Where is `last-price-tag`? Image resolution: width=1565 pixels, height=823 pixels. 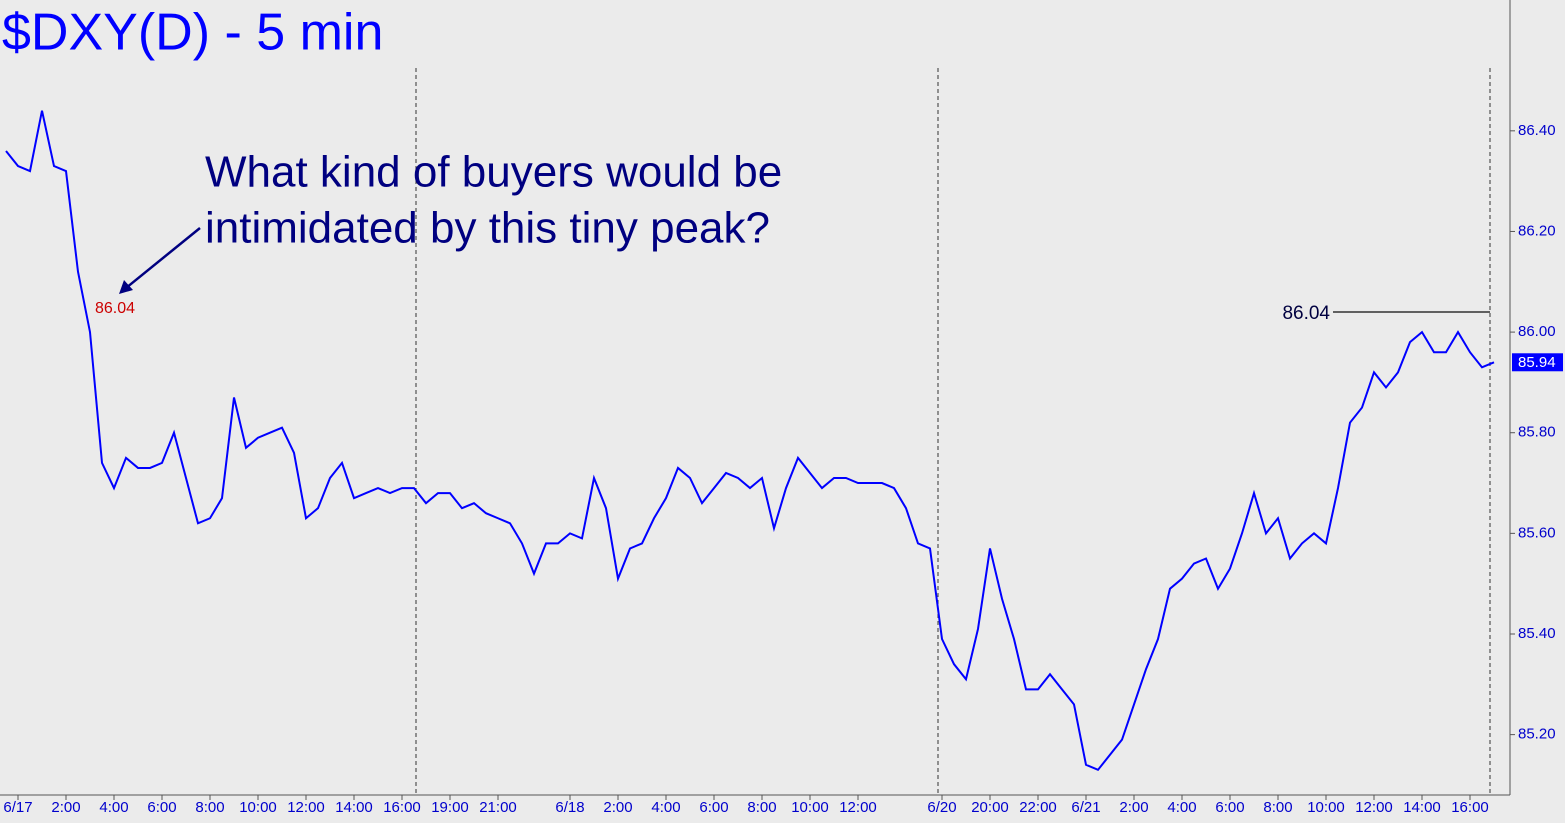
last-price-tag is located at coordinates (1537, 362).